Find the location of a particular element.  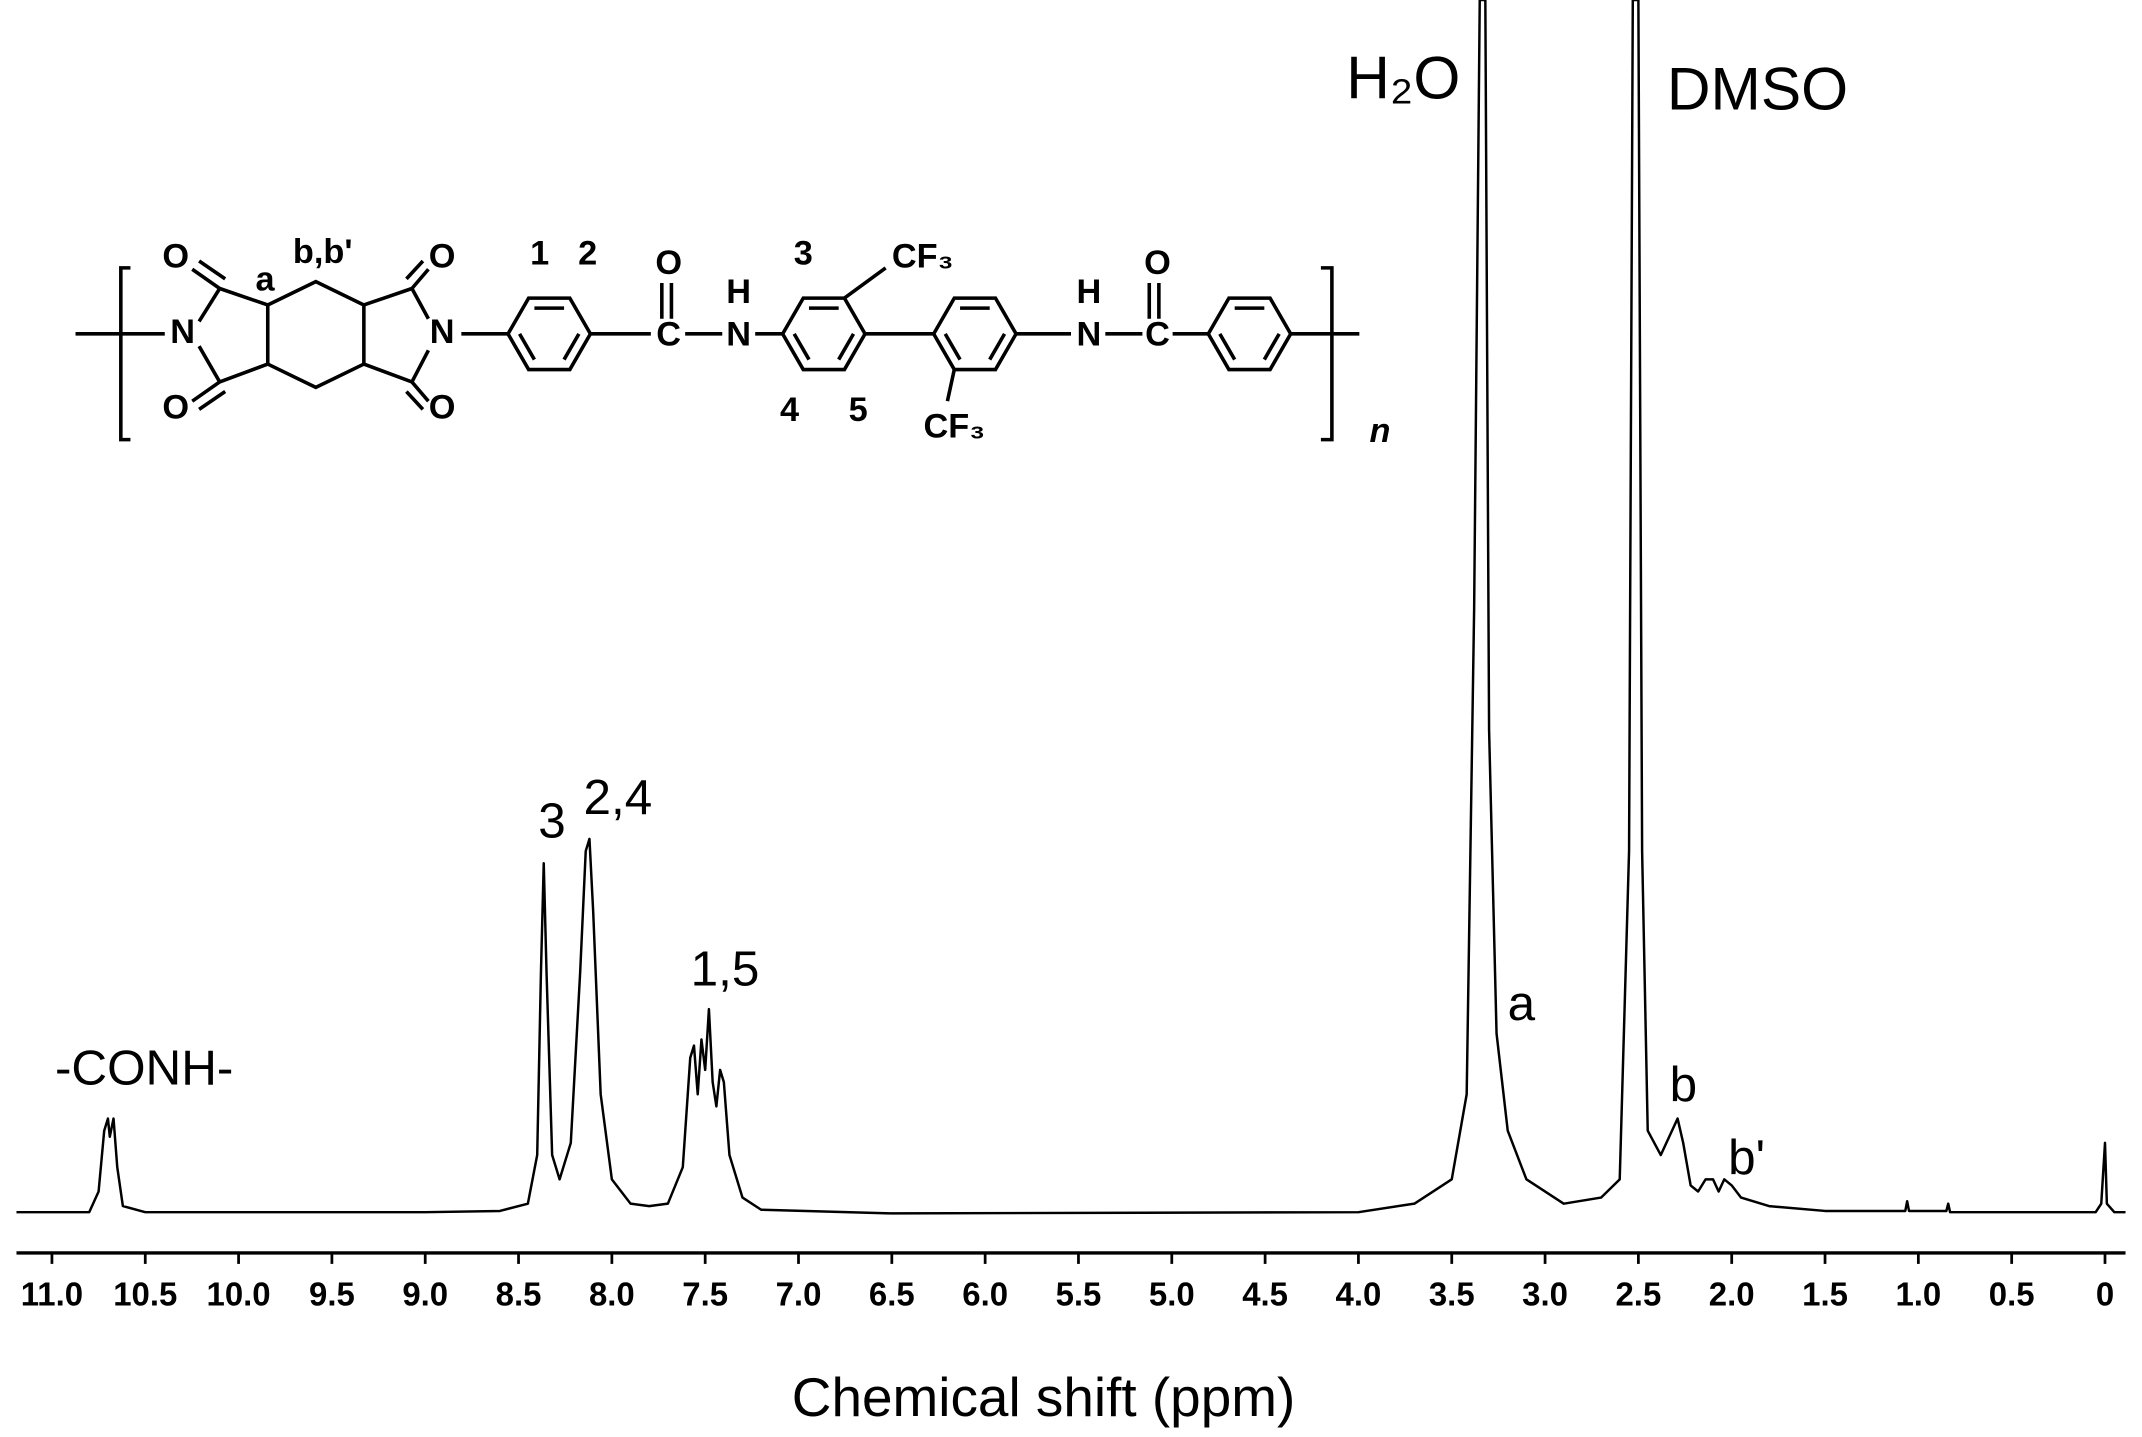

structure-label: a is located at coordinates (265, 280).